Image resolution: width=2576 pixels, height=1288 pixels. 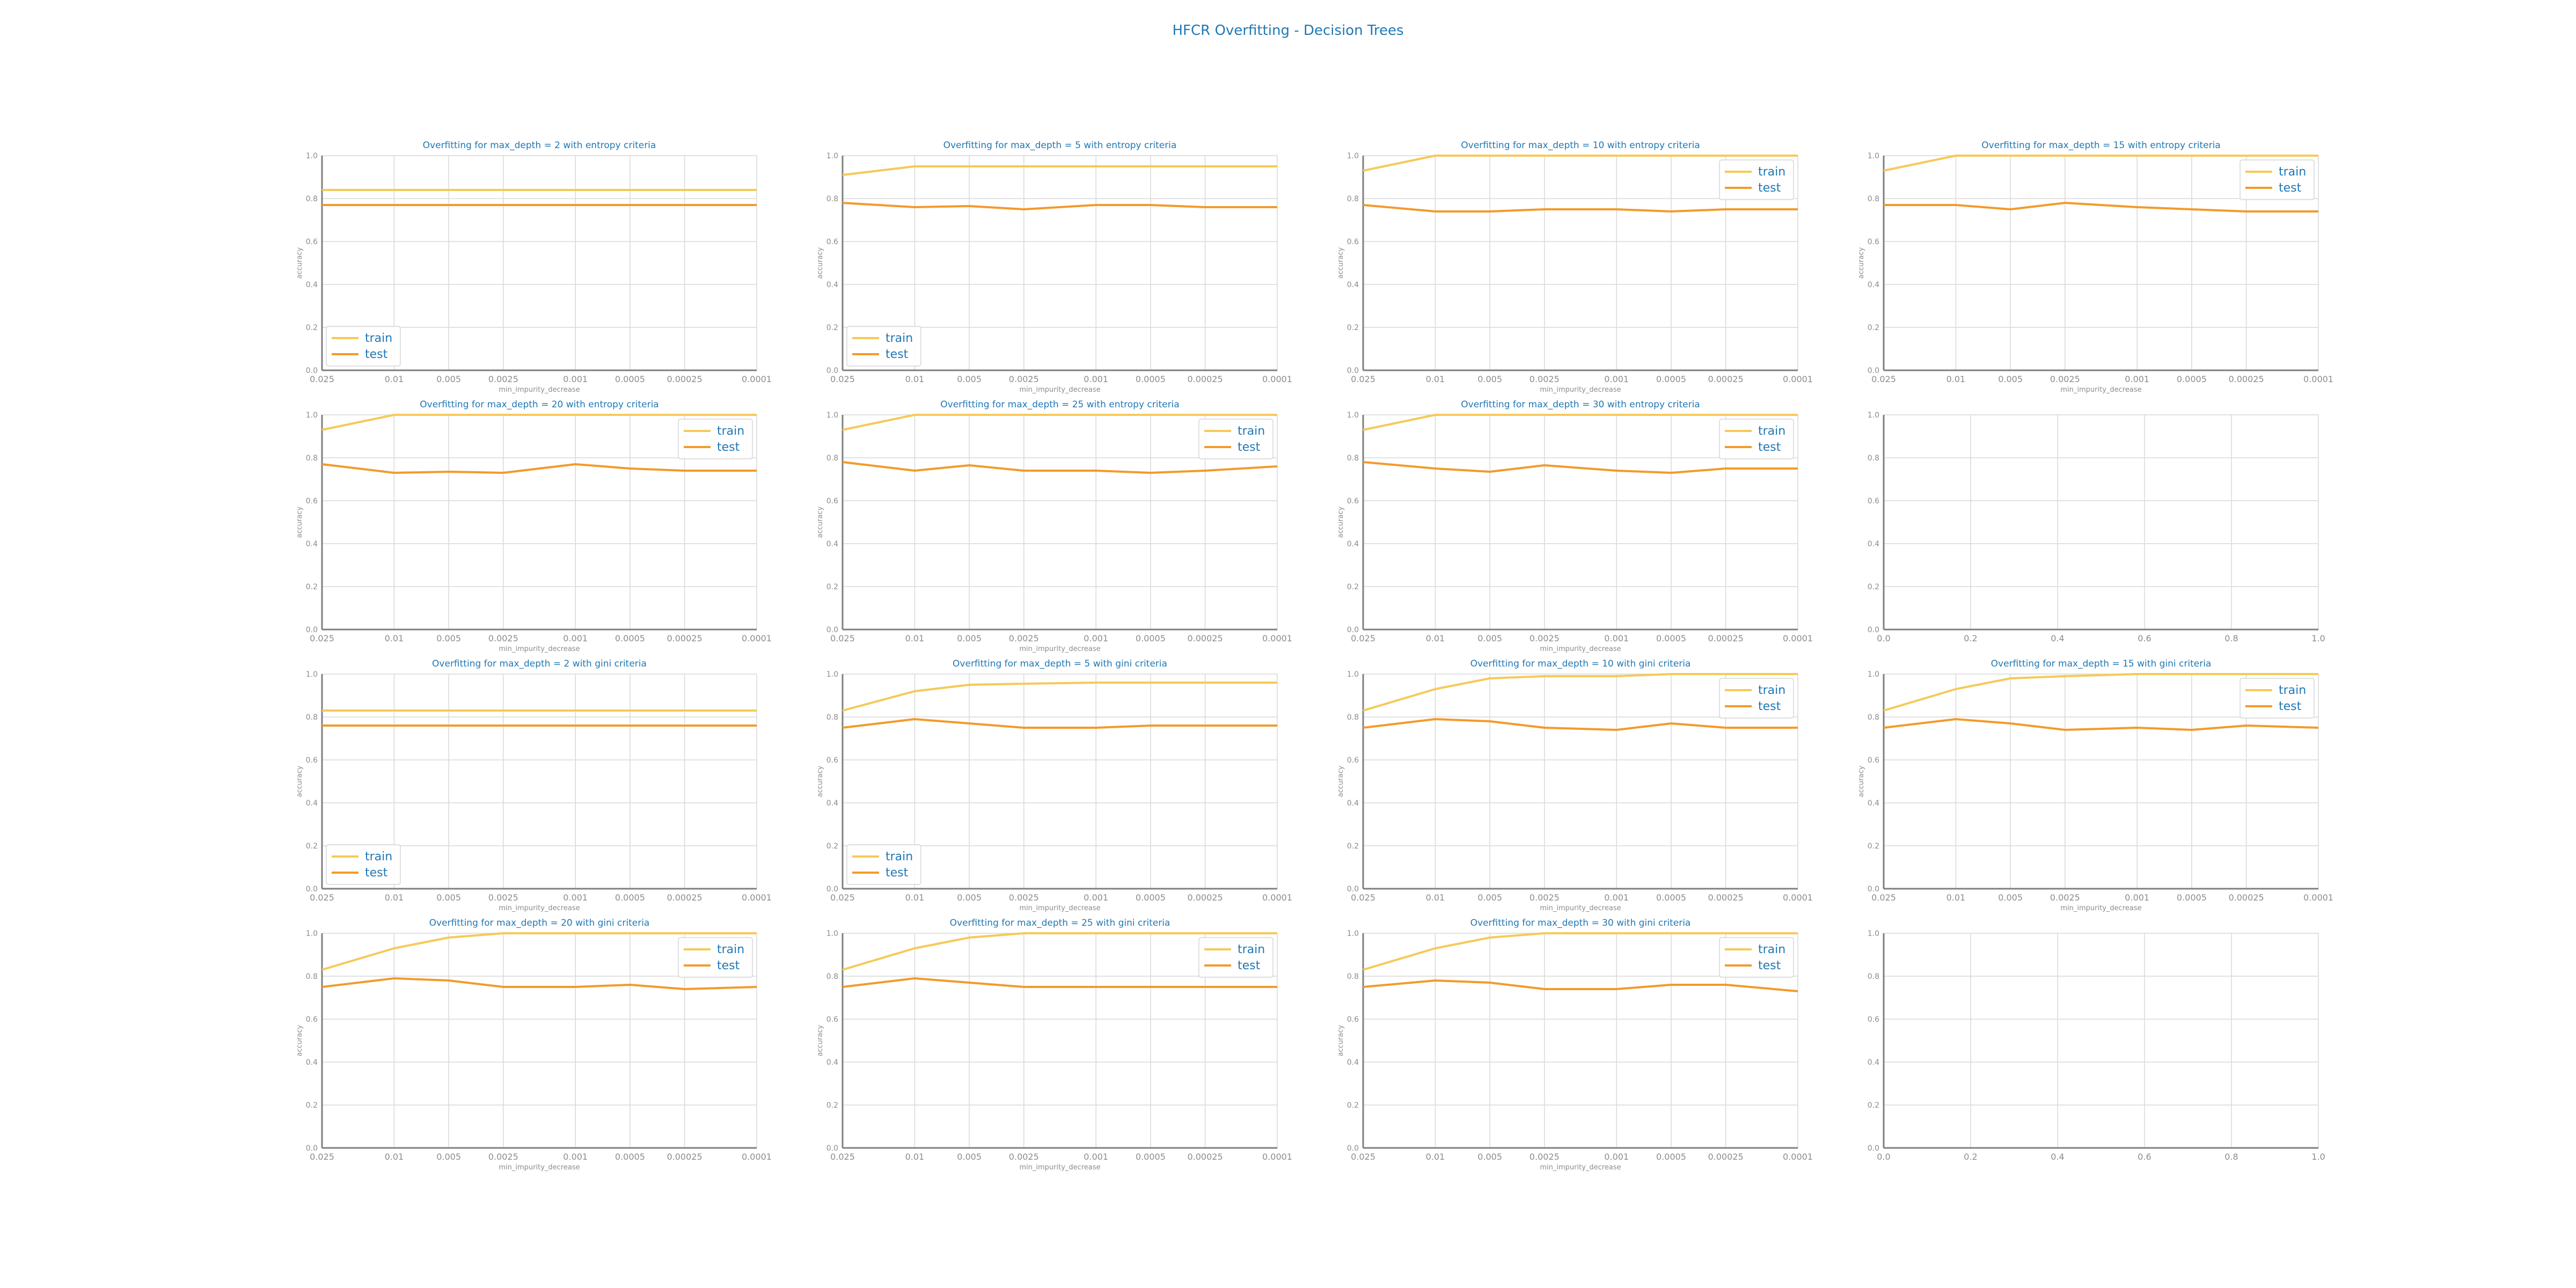 I want to click on x-tick-label: 0.8, so click(x=2231, y=1157).